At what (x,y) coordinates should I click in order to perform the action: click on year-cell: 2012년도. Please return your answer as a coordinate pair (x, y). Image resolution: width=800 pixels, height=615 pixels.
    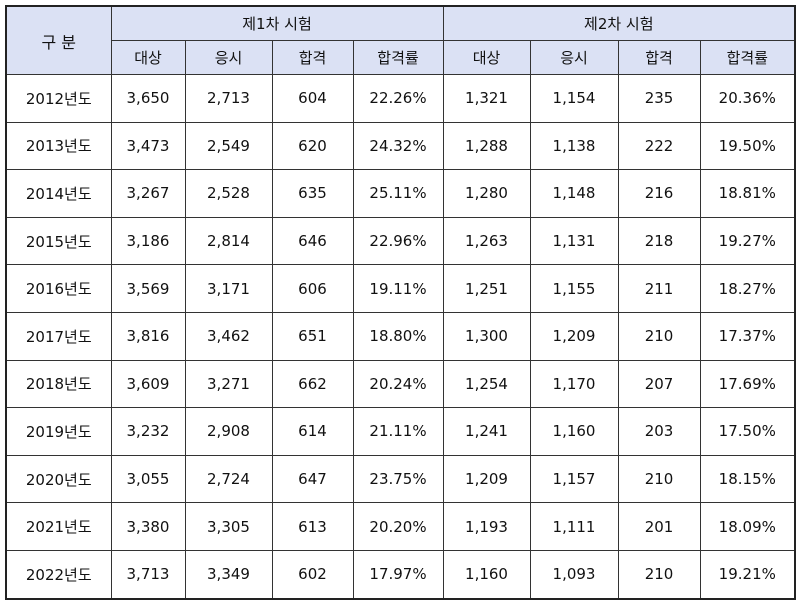
    Looking at the image, I should click on (58, 98).